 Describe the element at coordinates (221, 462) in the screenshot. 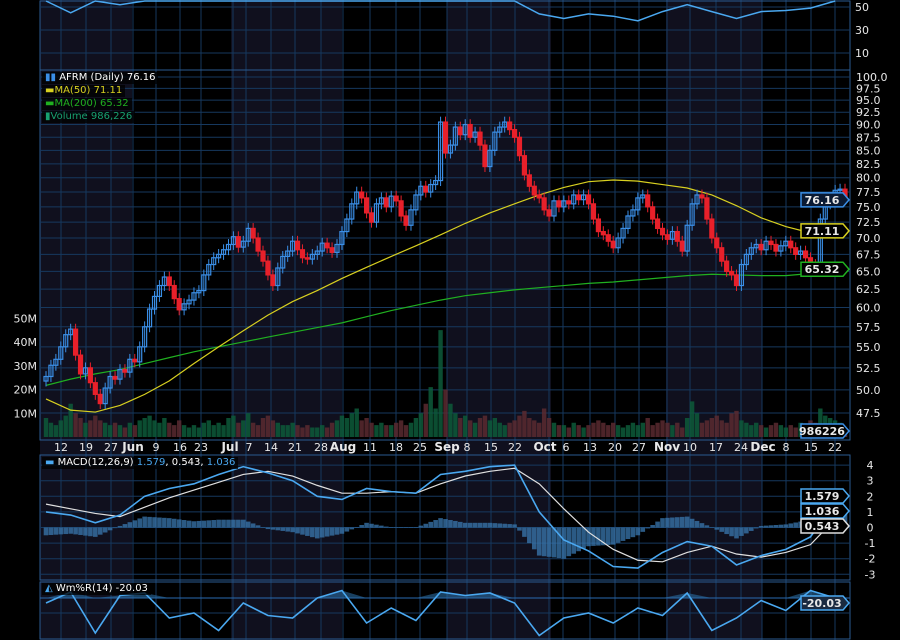

I see `legend-hist-value: 1.036` at that location.